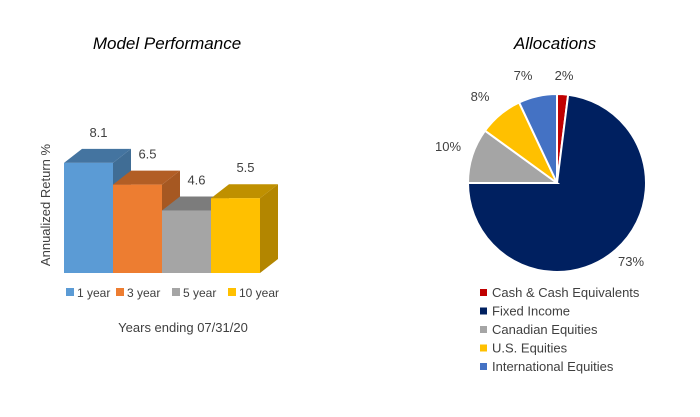 This screenshot has height=417, width=700. I want to click on legend-label: 5 year, so click(199, 293).